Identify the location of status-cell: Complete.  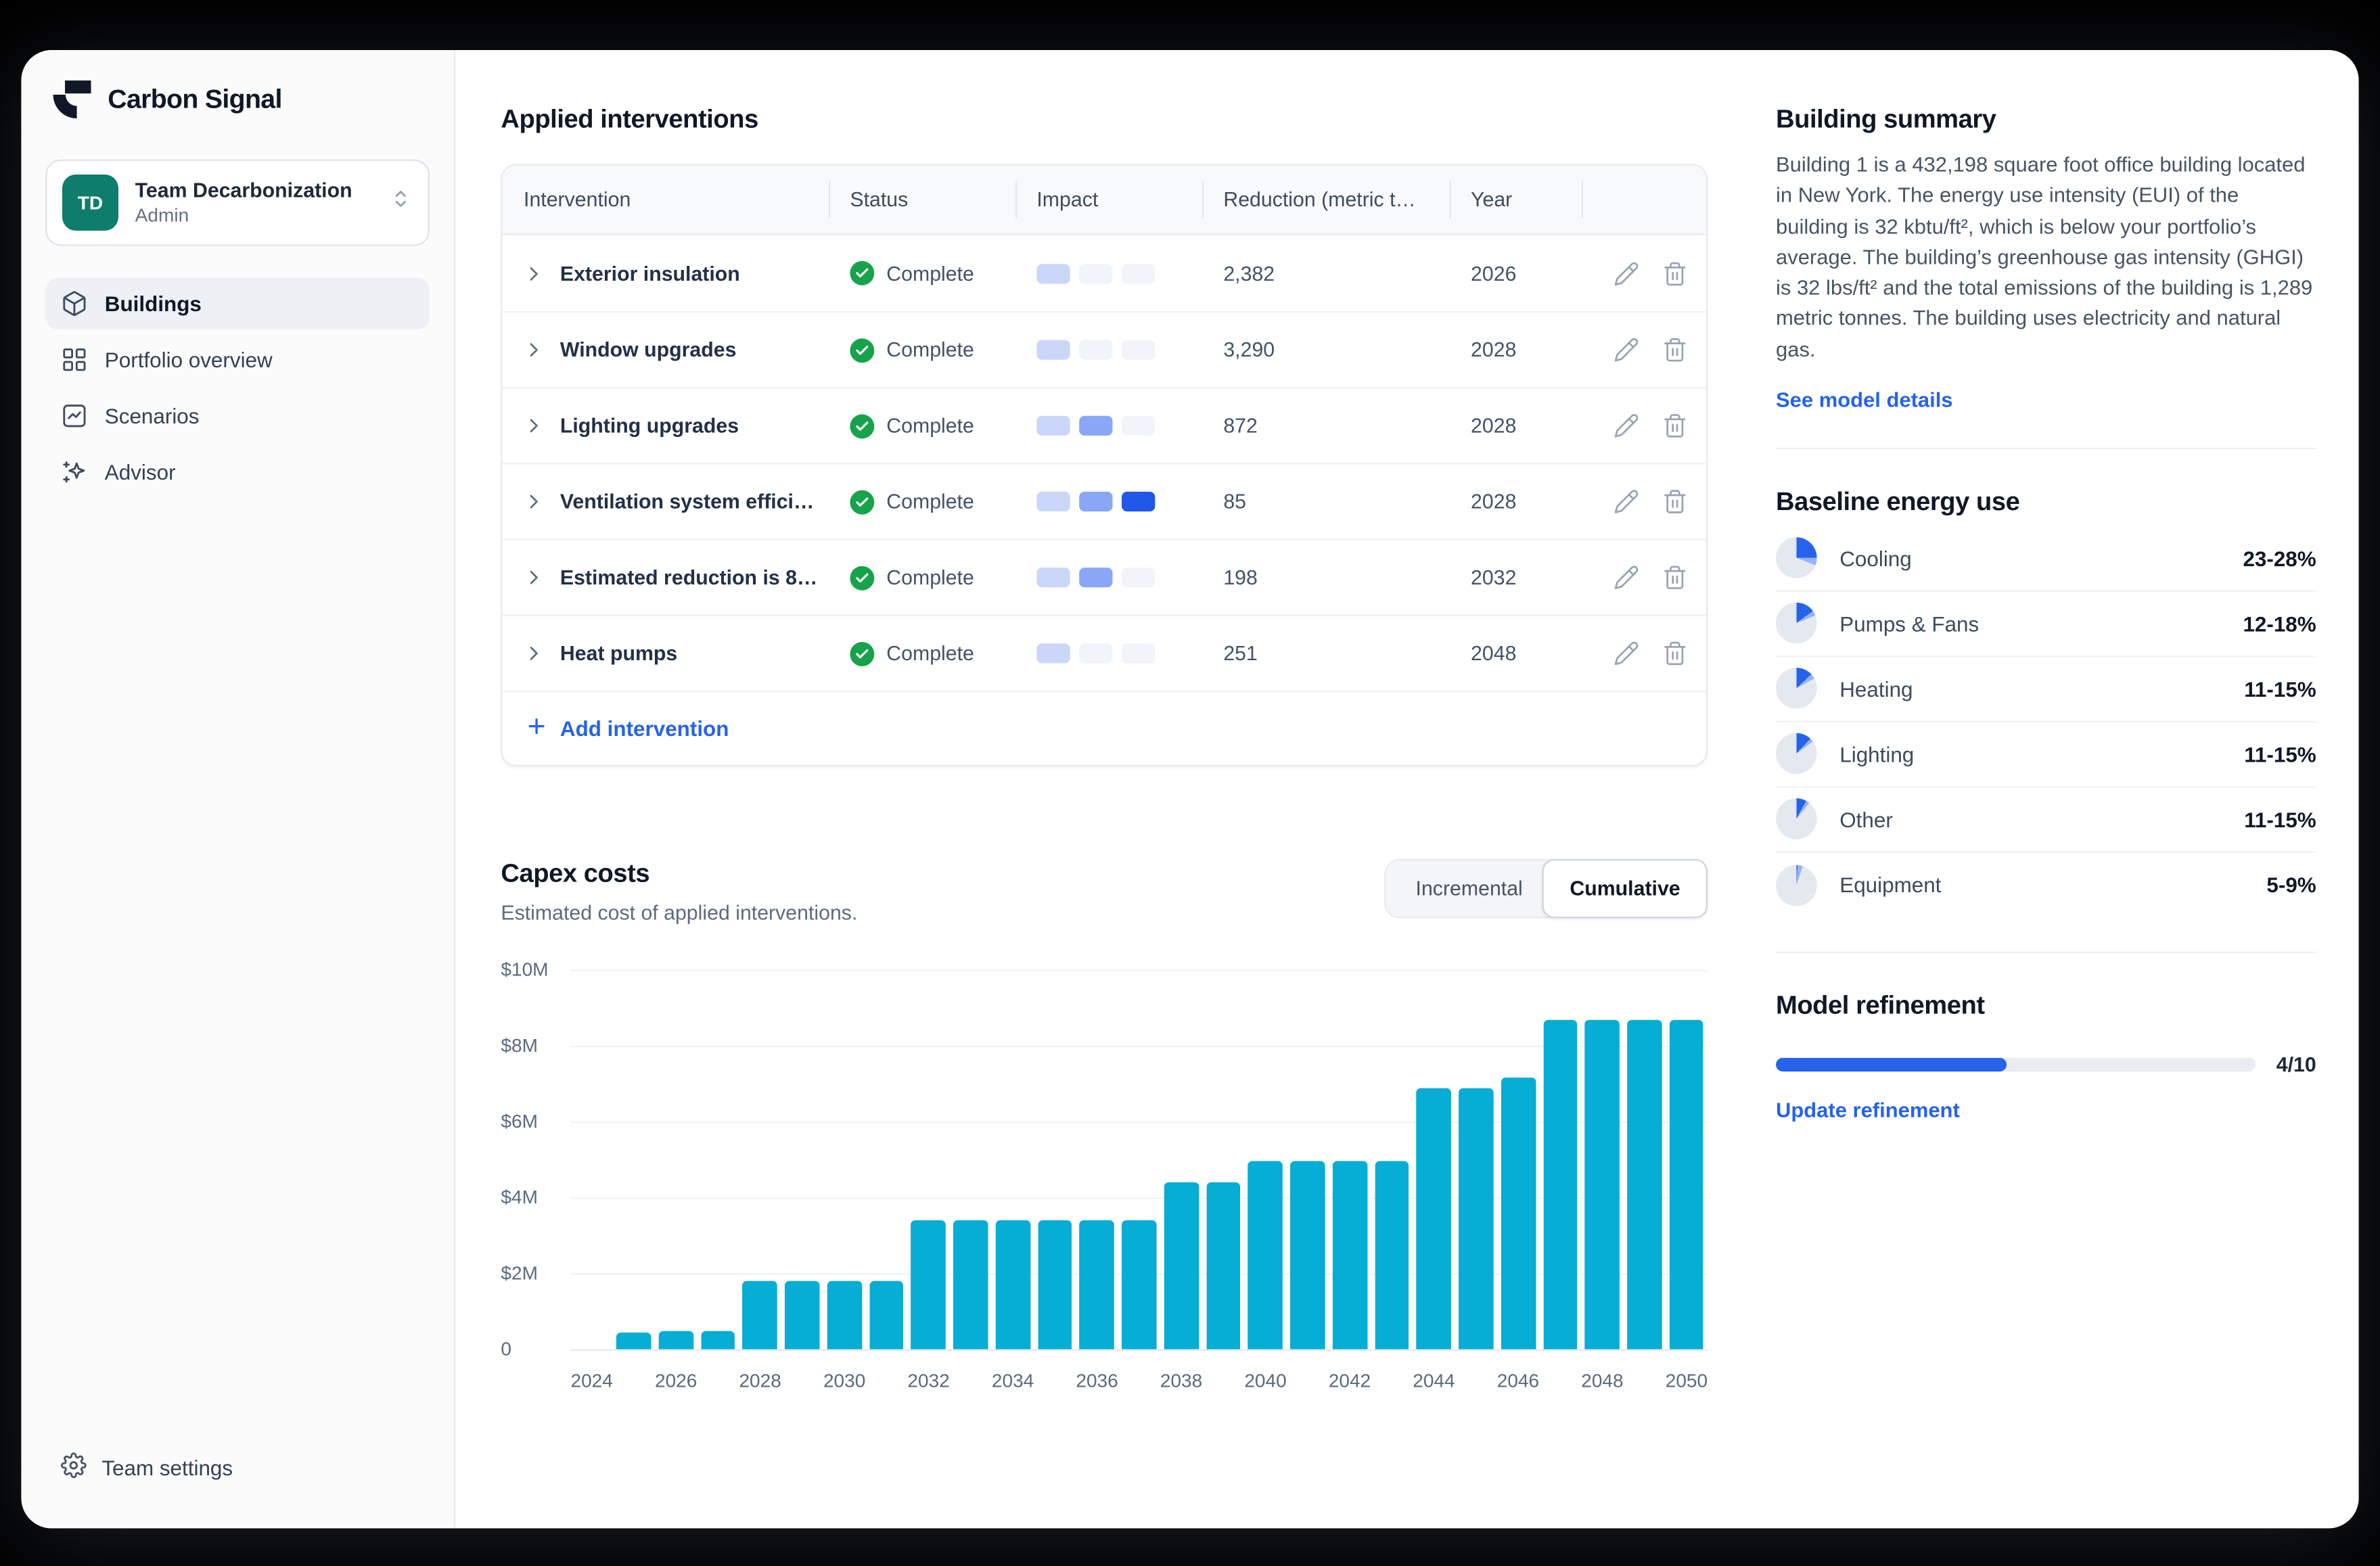
(922, 350).